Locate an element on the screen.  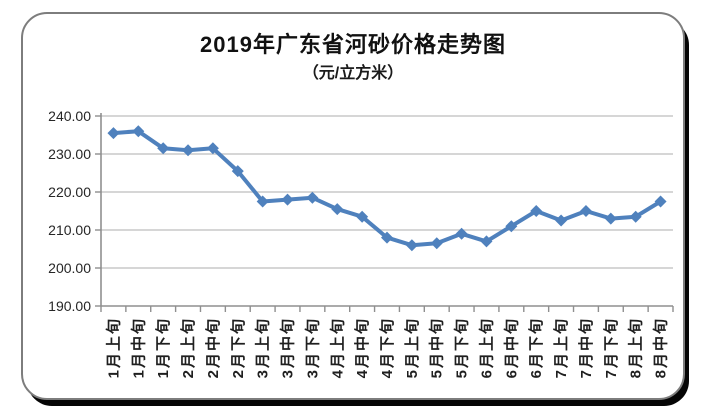
svg-text: 4月中旬 is located at coordinates (362, 347).